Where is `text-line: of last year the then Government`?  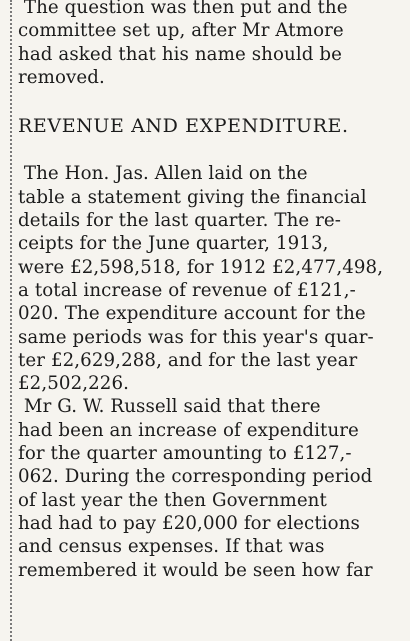
text-line: of last year the then Government is located at coordinates (172, 500).